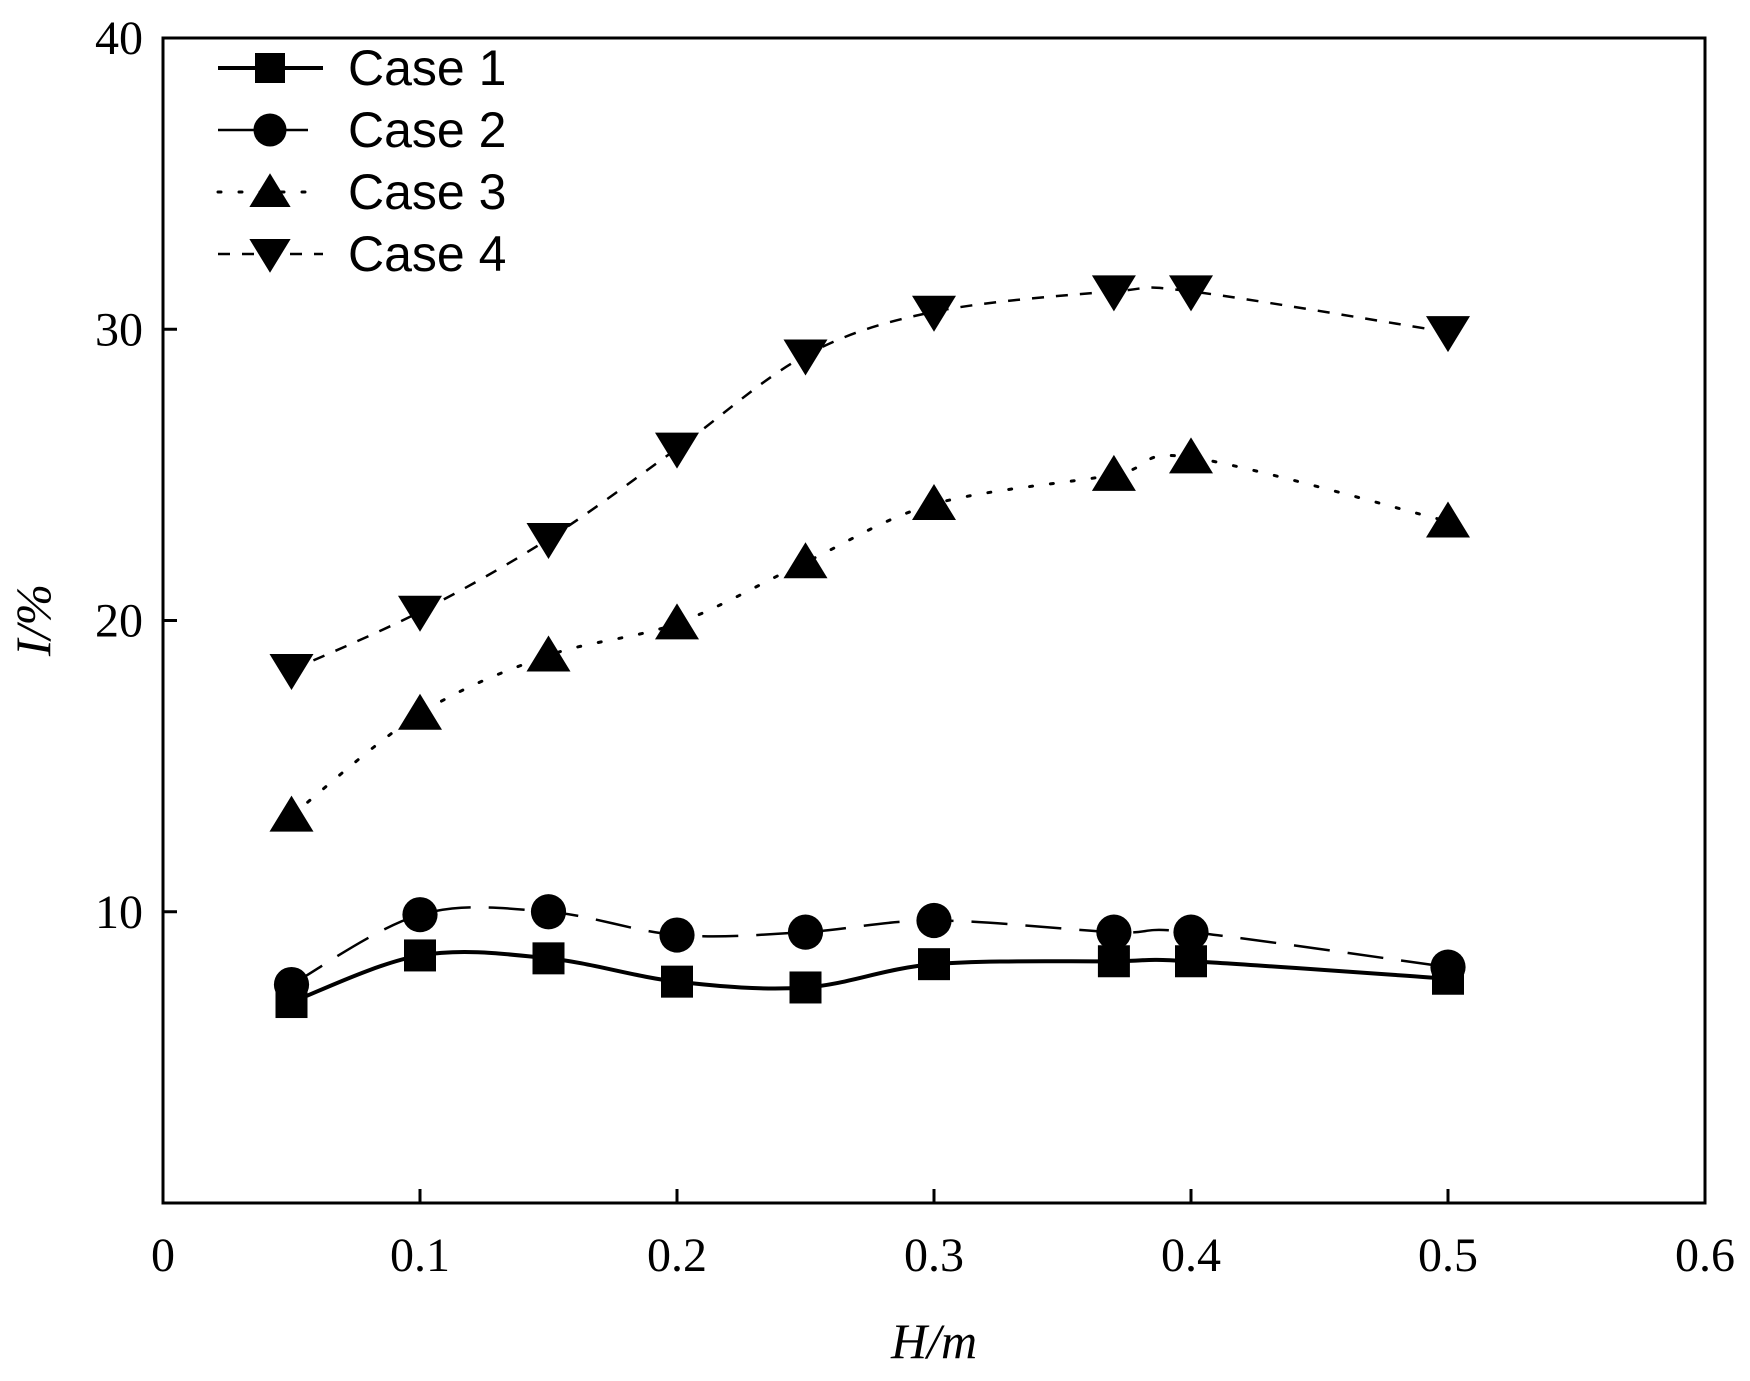  Describe the element at coordinates (677, 1255) in the screenshot. I see `x-tick-label: 0.2` at that location.